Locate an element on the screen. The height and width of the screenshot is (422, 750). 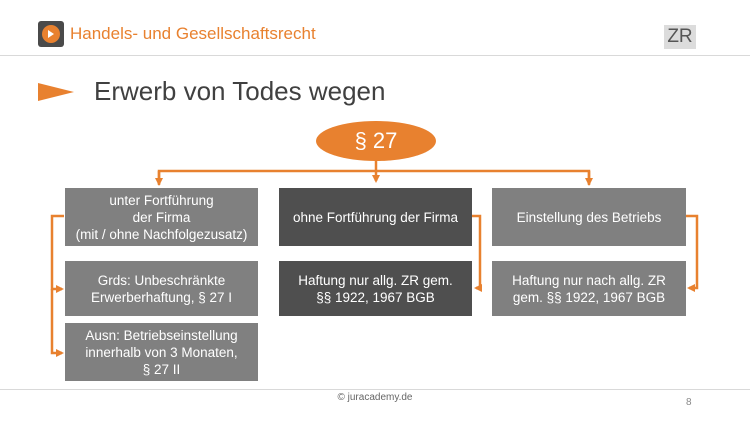
play-icon is located at coordinates (51, 34).